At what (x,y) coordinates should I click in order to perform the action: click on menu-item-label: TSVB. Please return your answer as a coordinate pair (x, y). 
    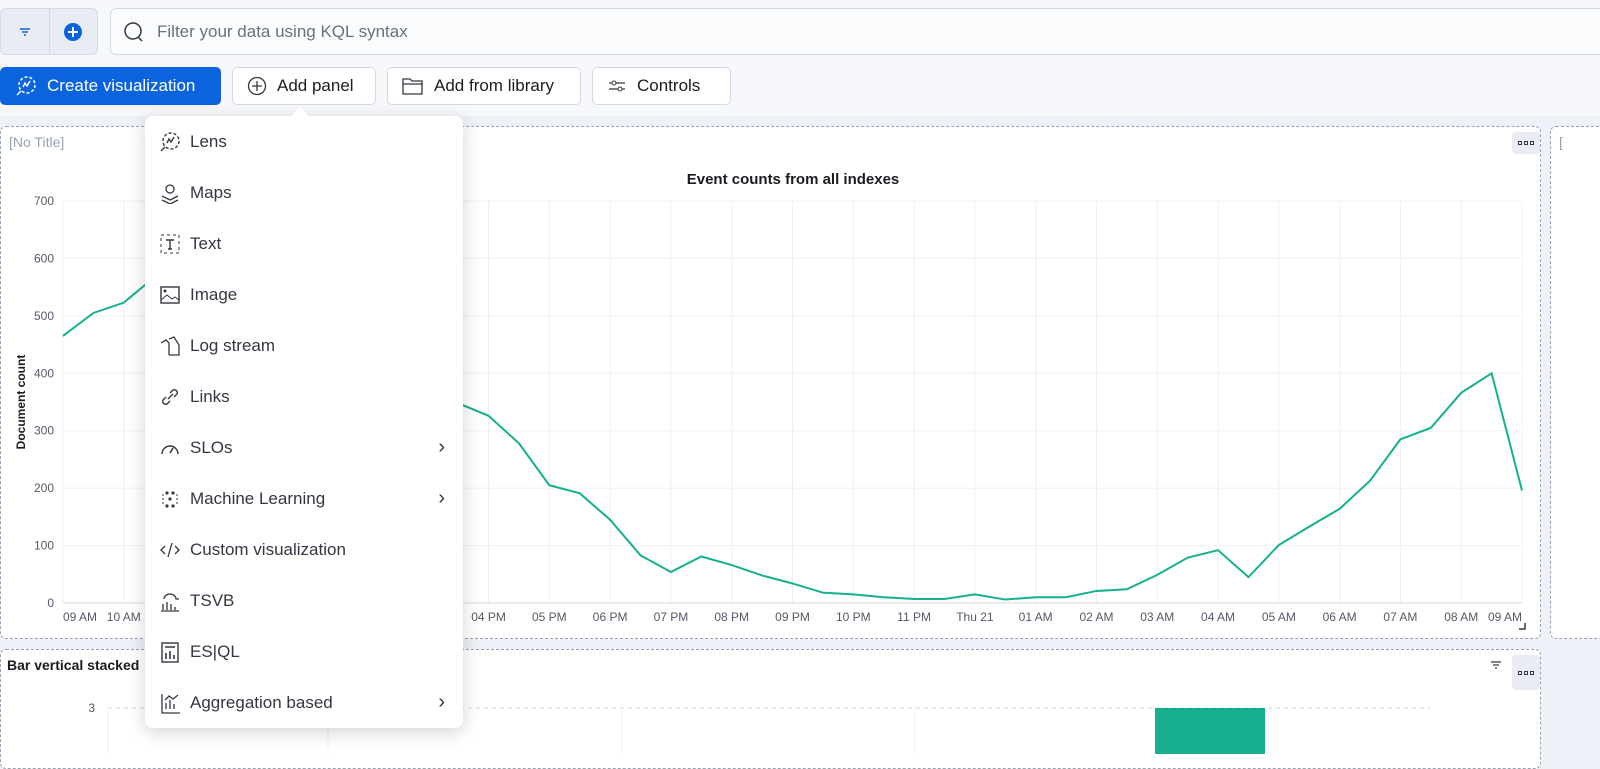
    Looking at the image, I should click on (212, 600).